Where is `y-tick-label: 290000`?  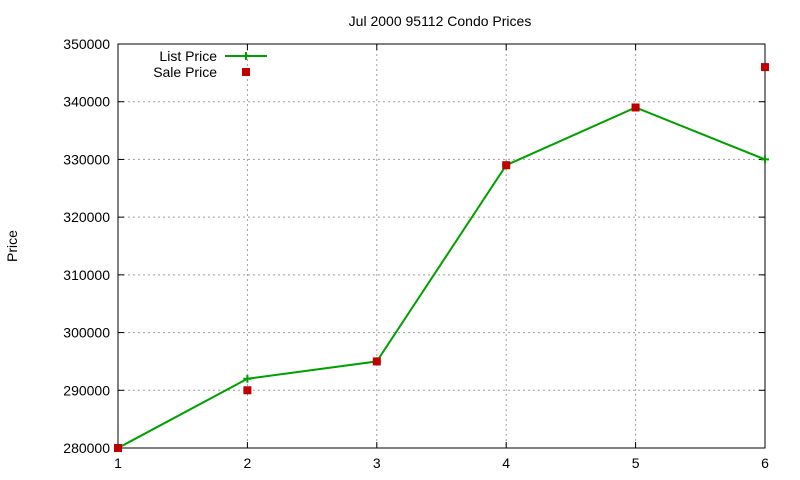 y-tick-label: 290000 is located at coordinates (86, 390).